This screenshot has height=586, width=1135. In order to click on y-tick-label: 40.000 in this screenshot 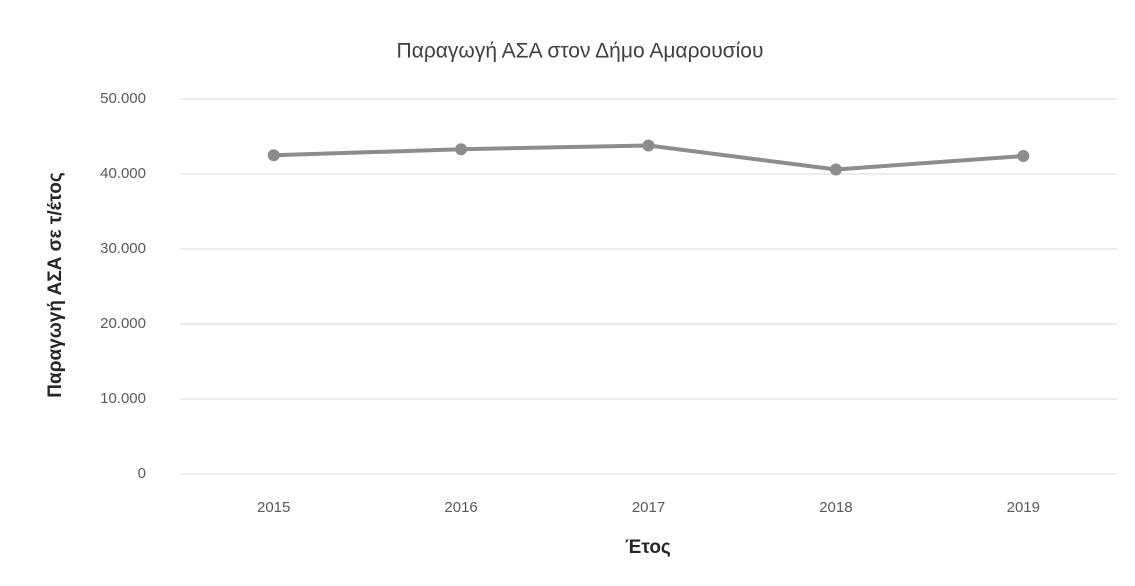, I will do `click(123, 173)`.